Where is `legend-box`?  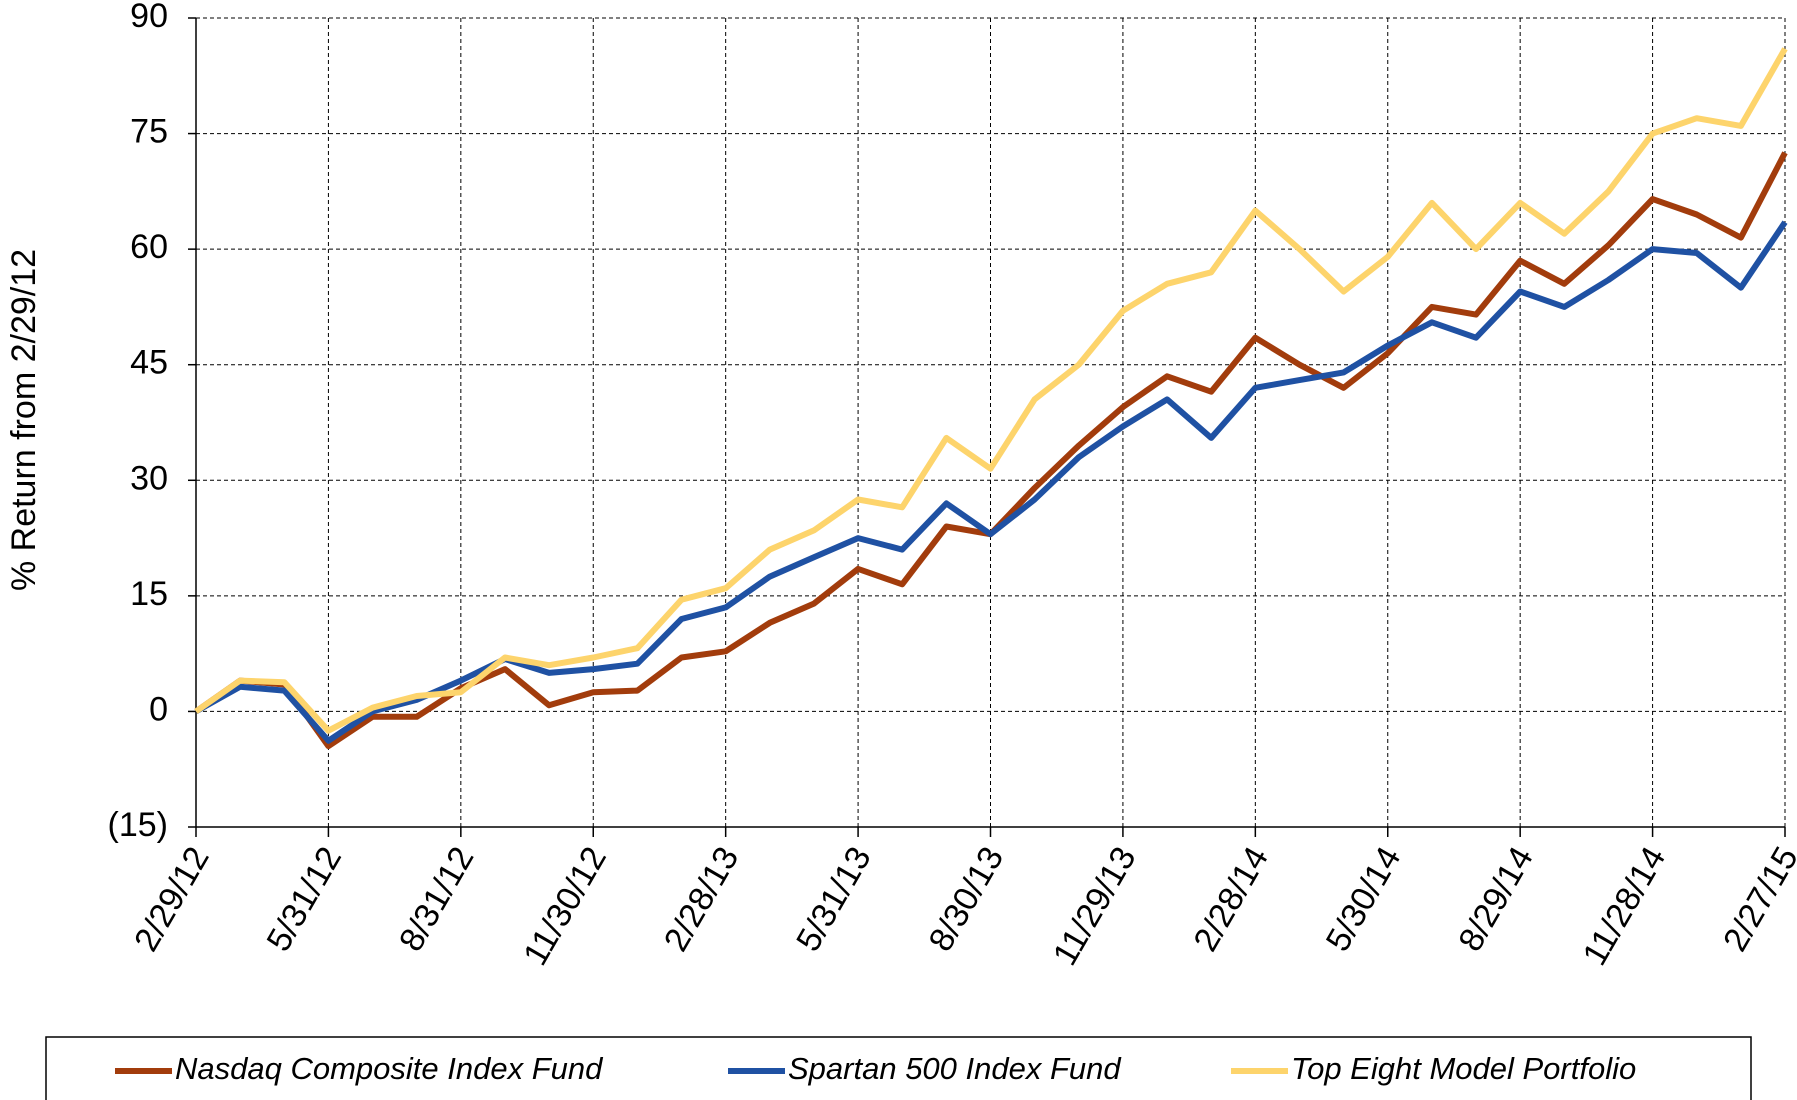
legend-box is located at coordinates (898, 1068).